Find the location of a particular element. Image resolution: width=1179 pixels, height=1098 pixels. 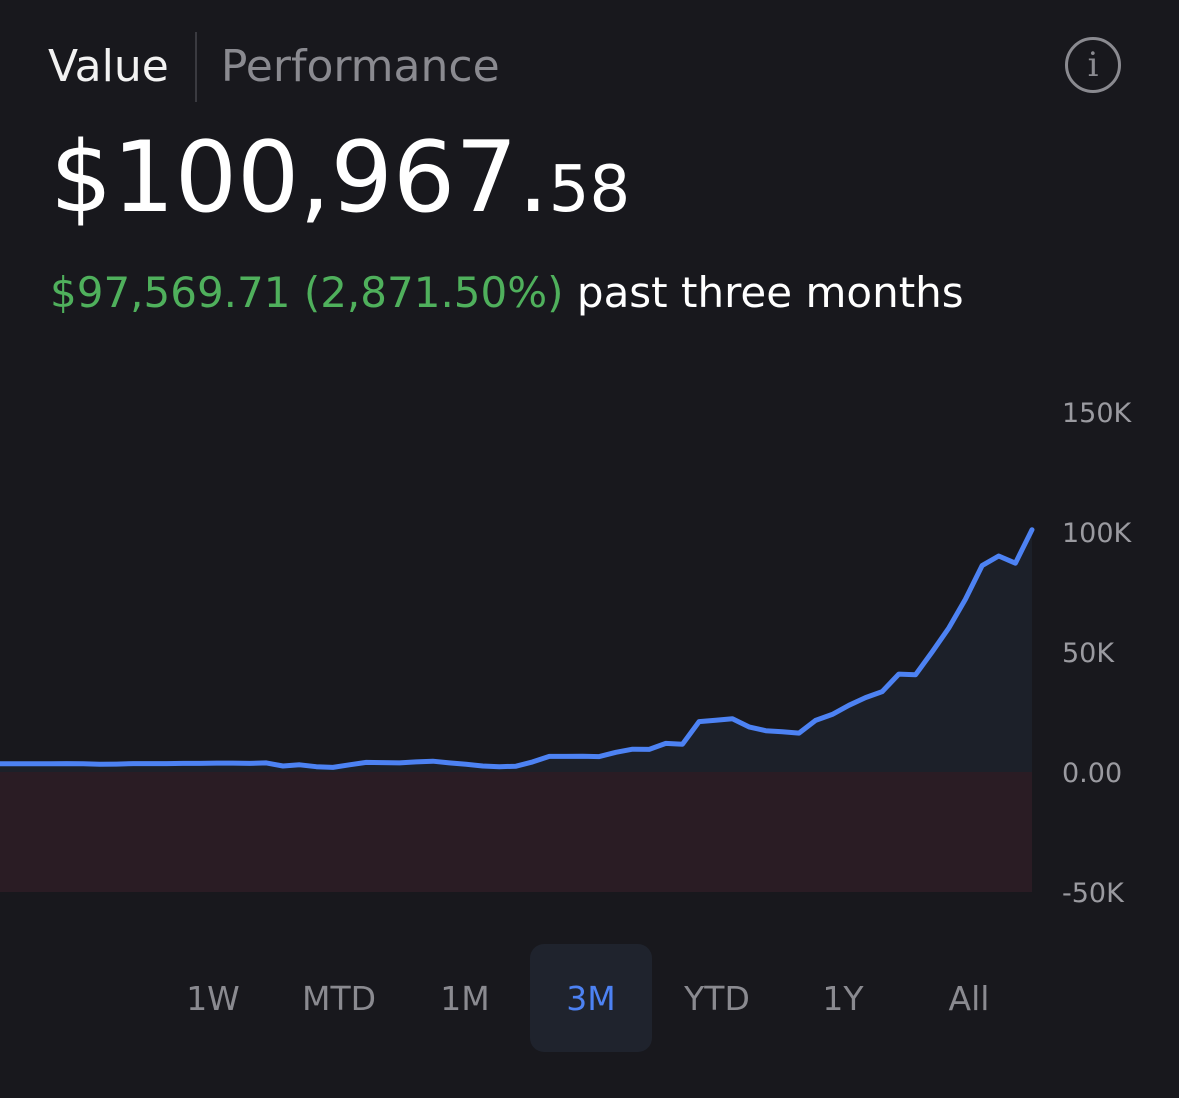

view-tabs: Value Performance is located at coordinates (274, 67).